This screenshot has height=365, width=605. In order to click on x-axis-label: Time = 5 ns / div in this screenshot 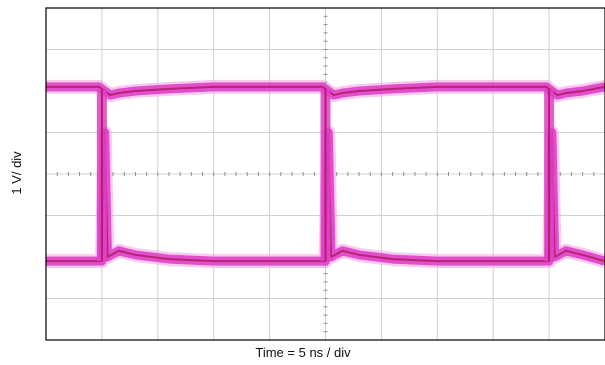, I will do `click(303, 352)`.